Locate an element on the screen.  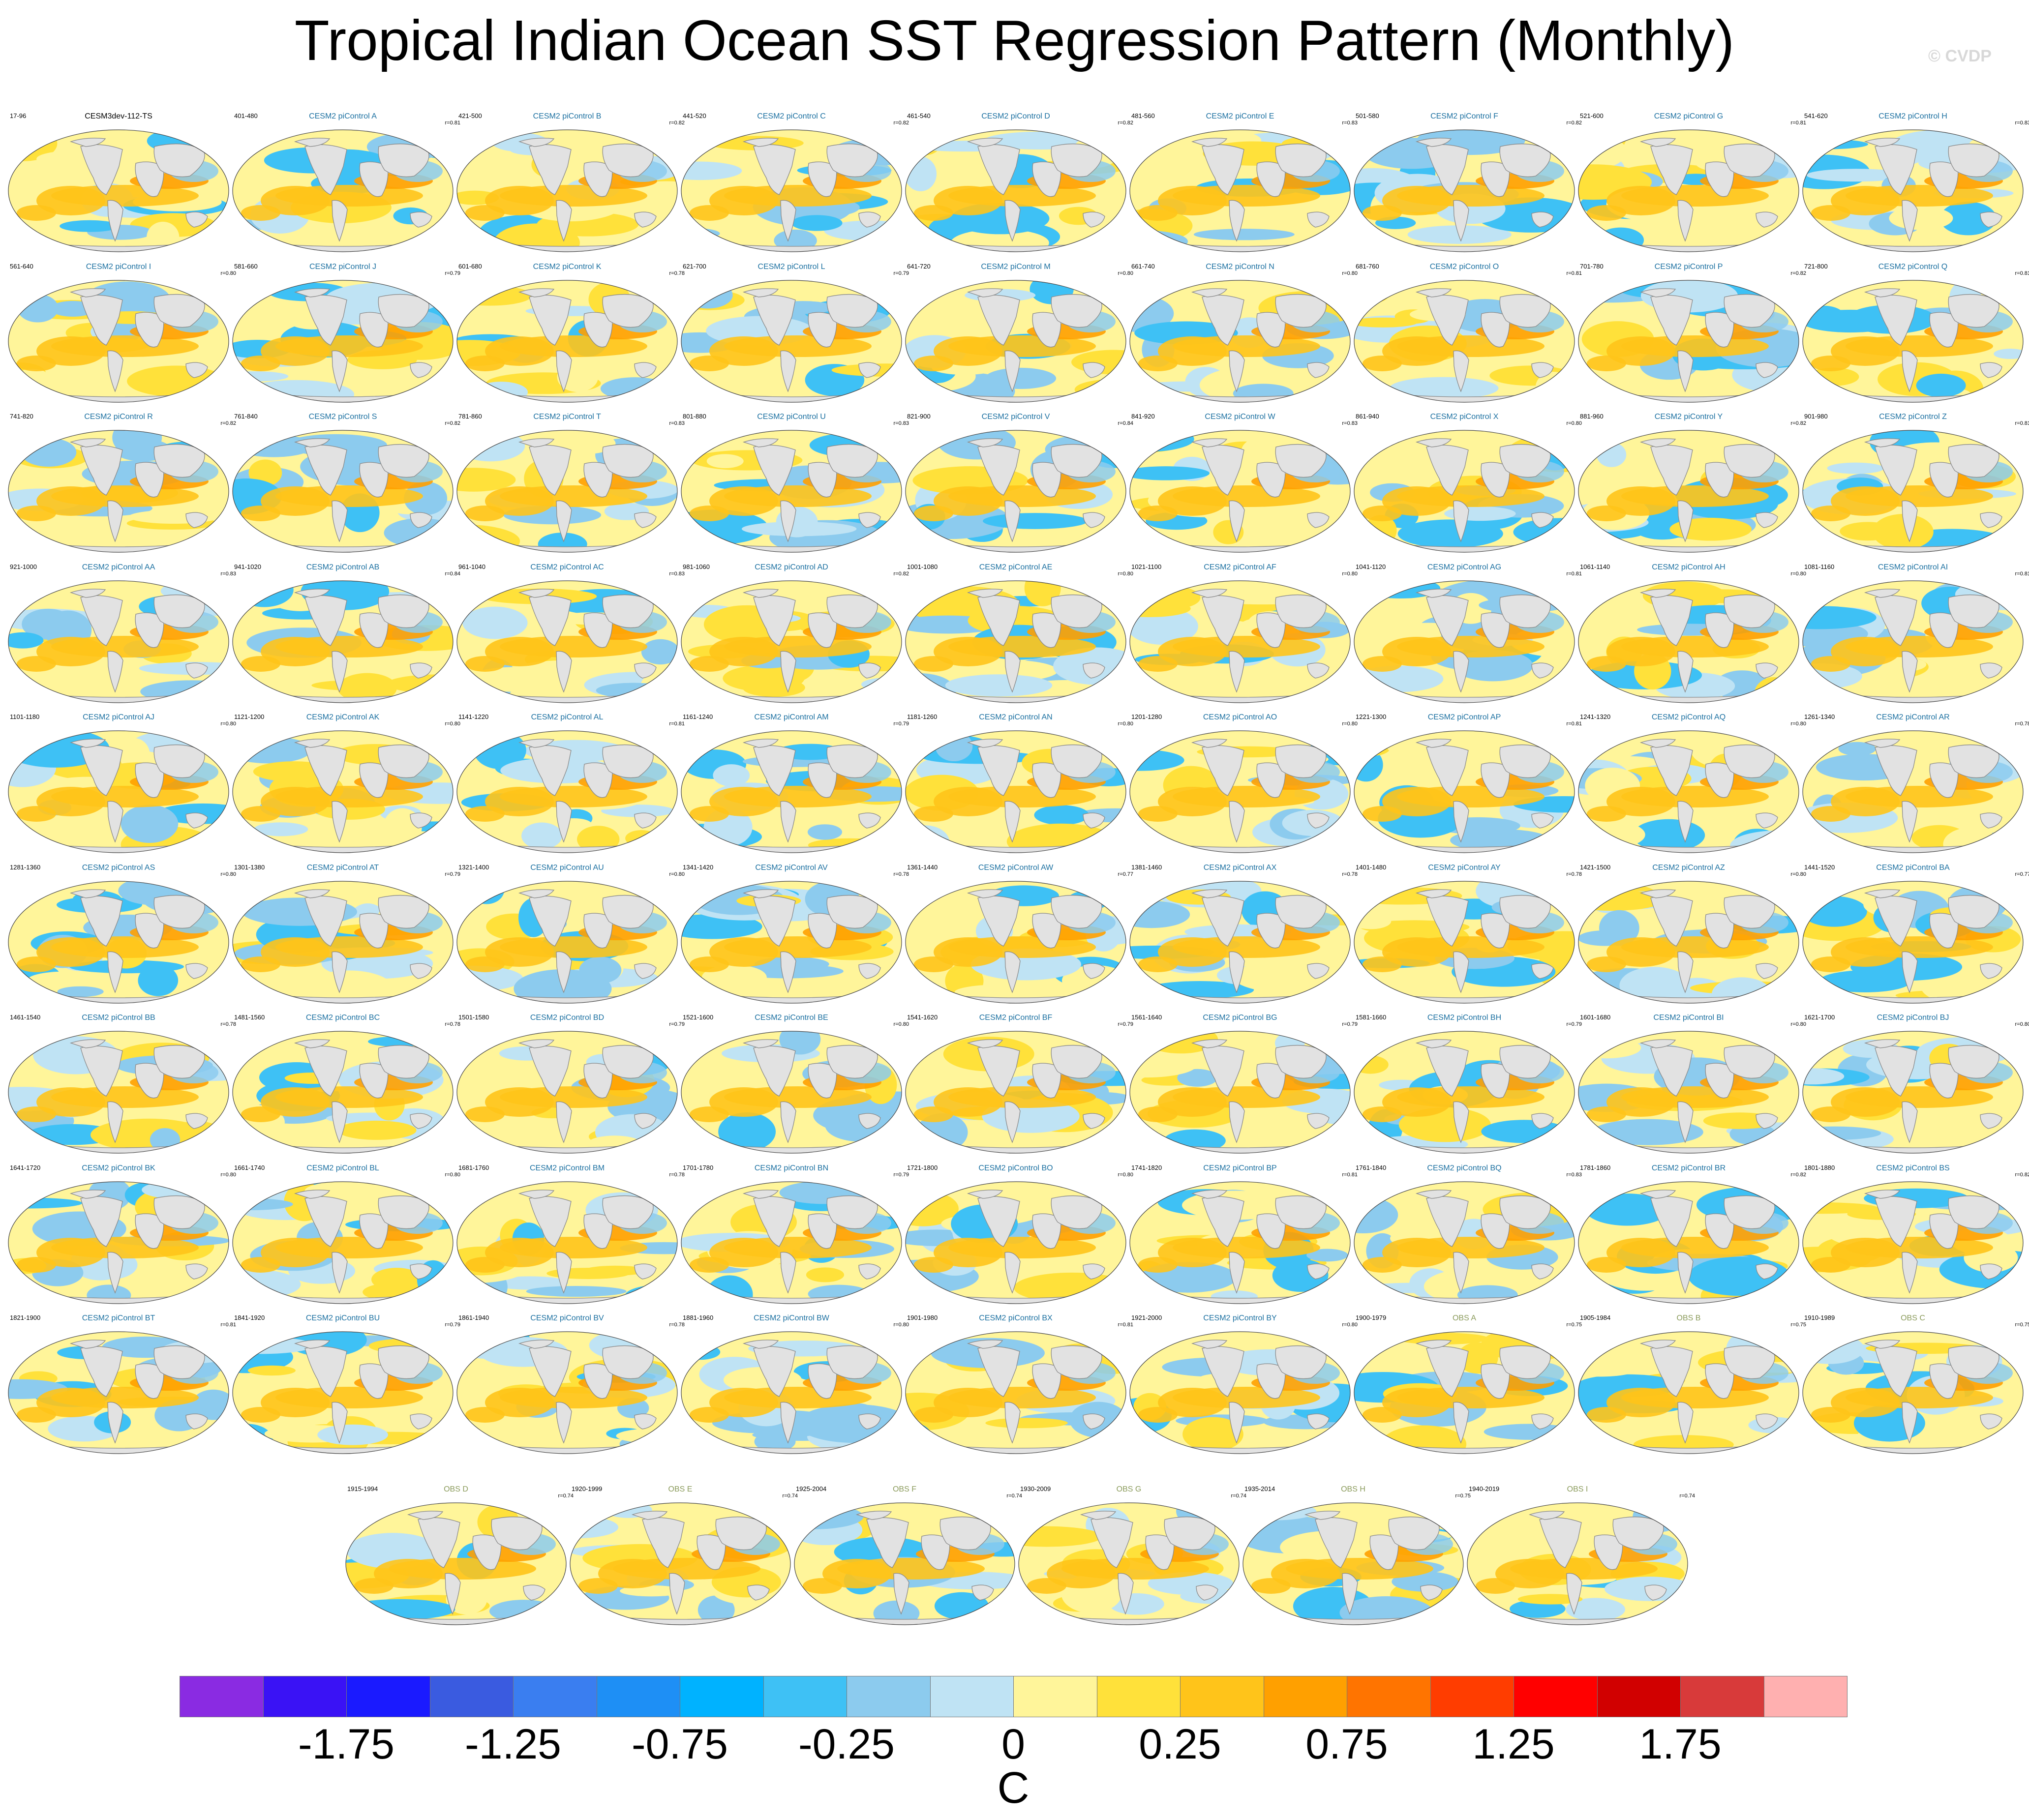
panel-period-label: 1940-2019 is located at coordinates (1484, 1488).